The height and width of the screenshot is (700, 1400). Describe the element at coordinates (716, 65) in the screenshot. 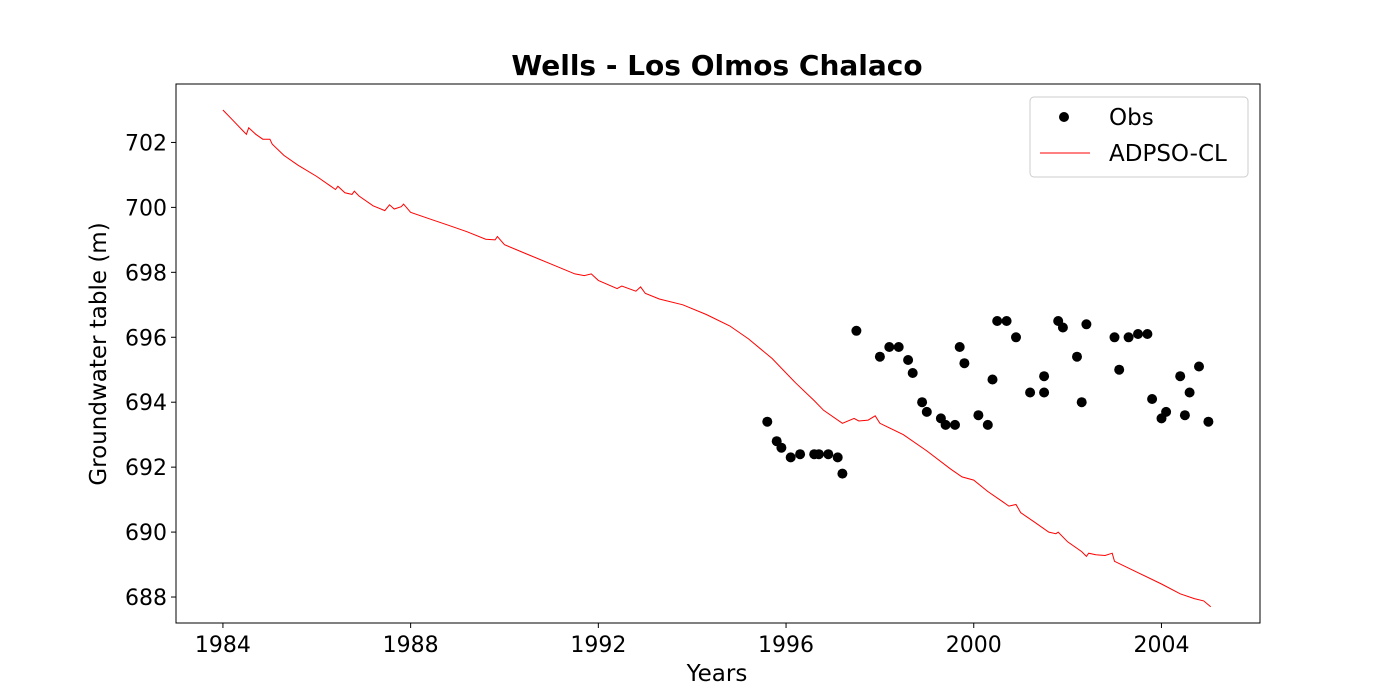

I see `chart-title: Wells - Los Olmos Chalaco` at that location.